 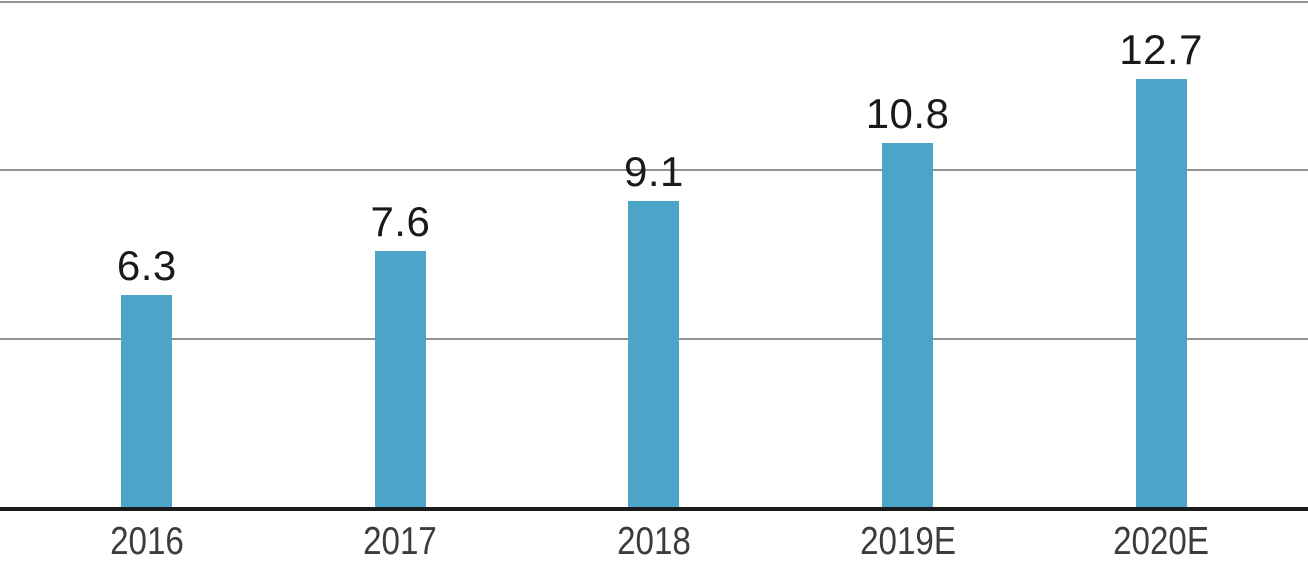 I want to click on bar-2016, so click(x=147, y=400).